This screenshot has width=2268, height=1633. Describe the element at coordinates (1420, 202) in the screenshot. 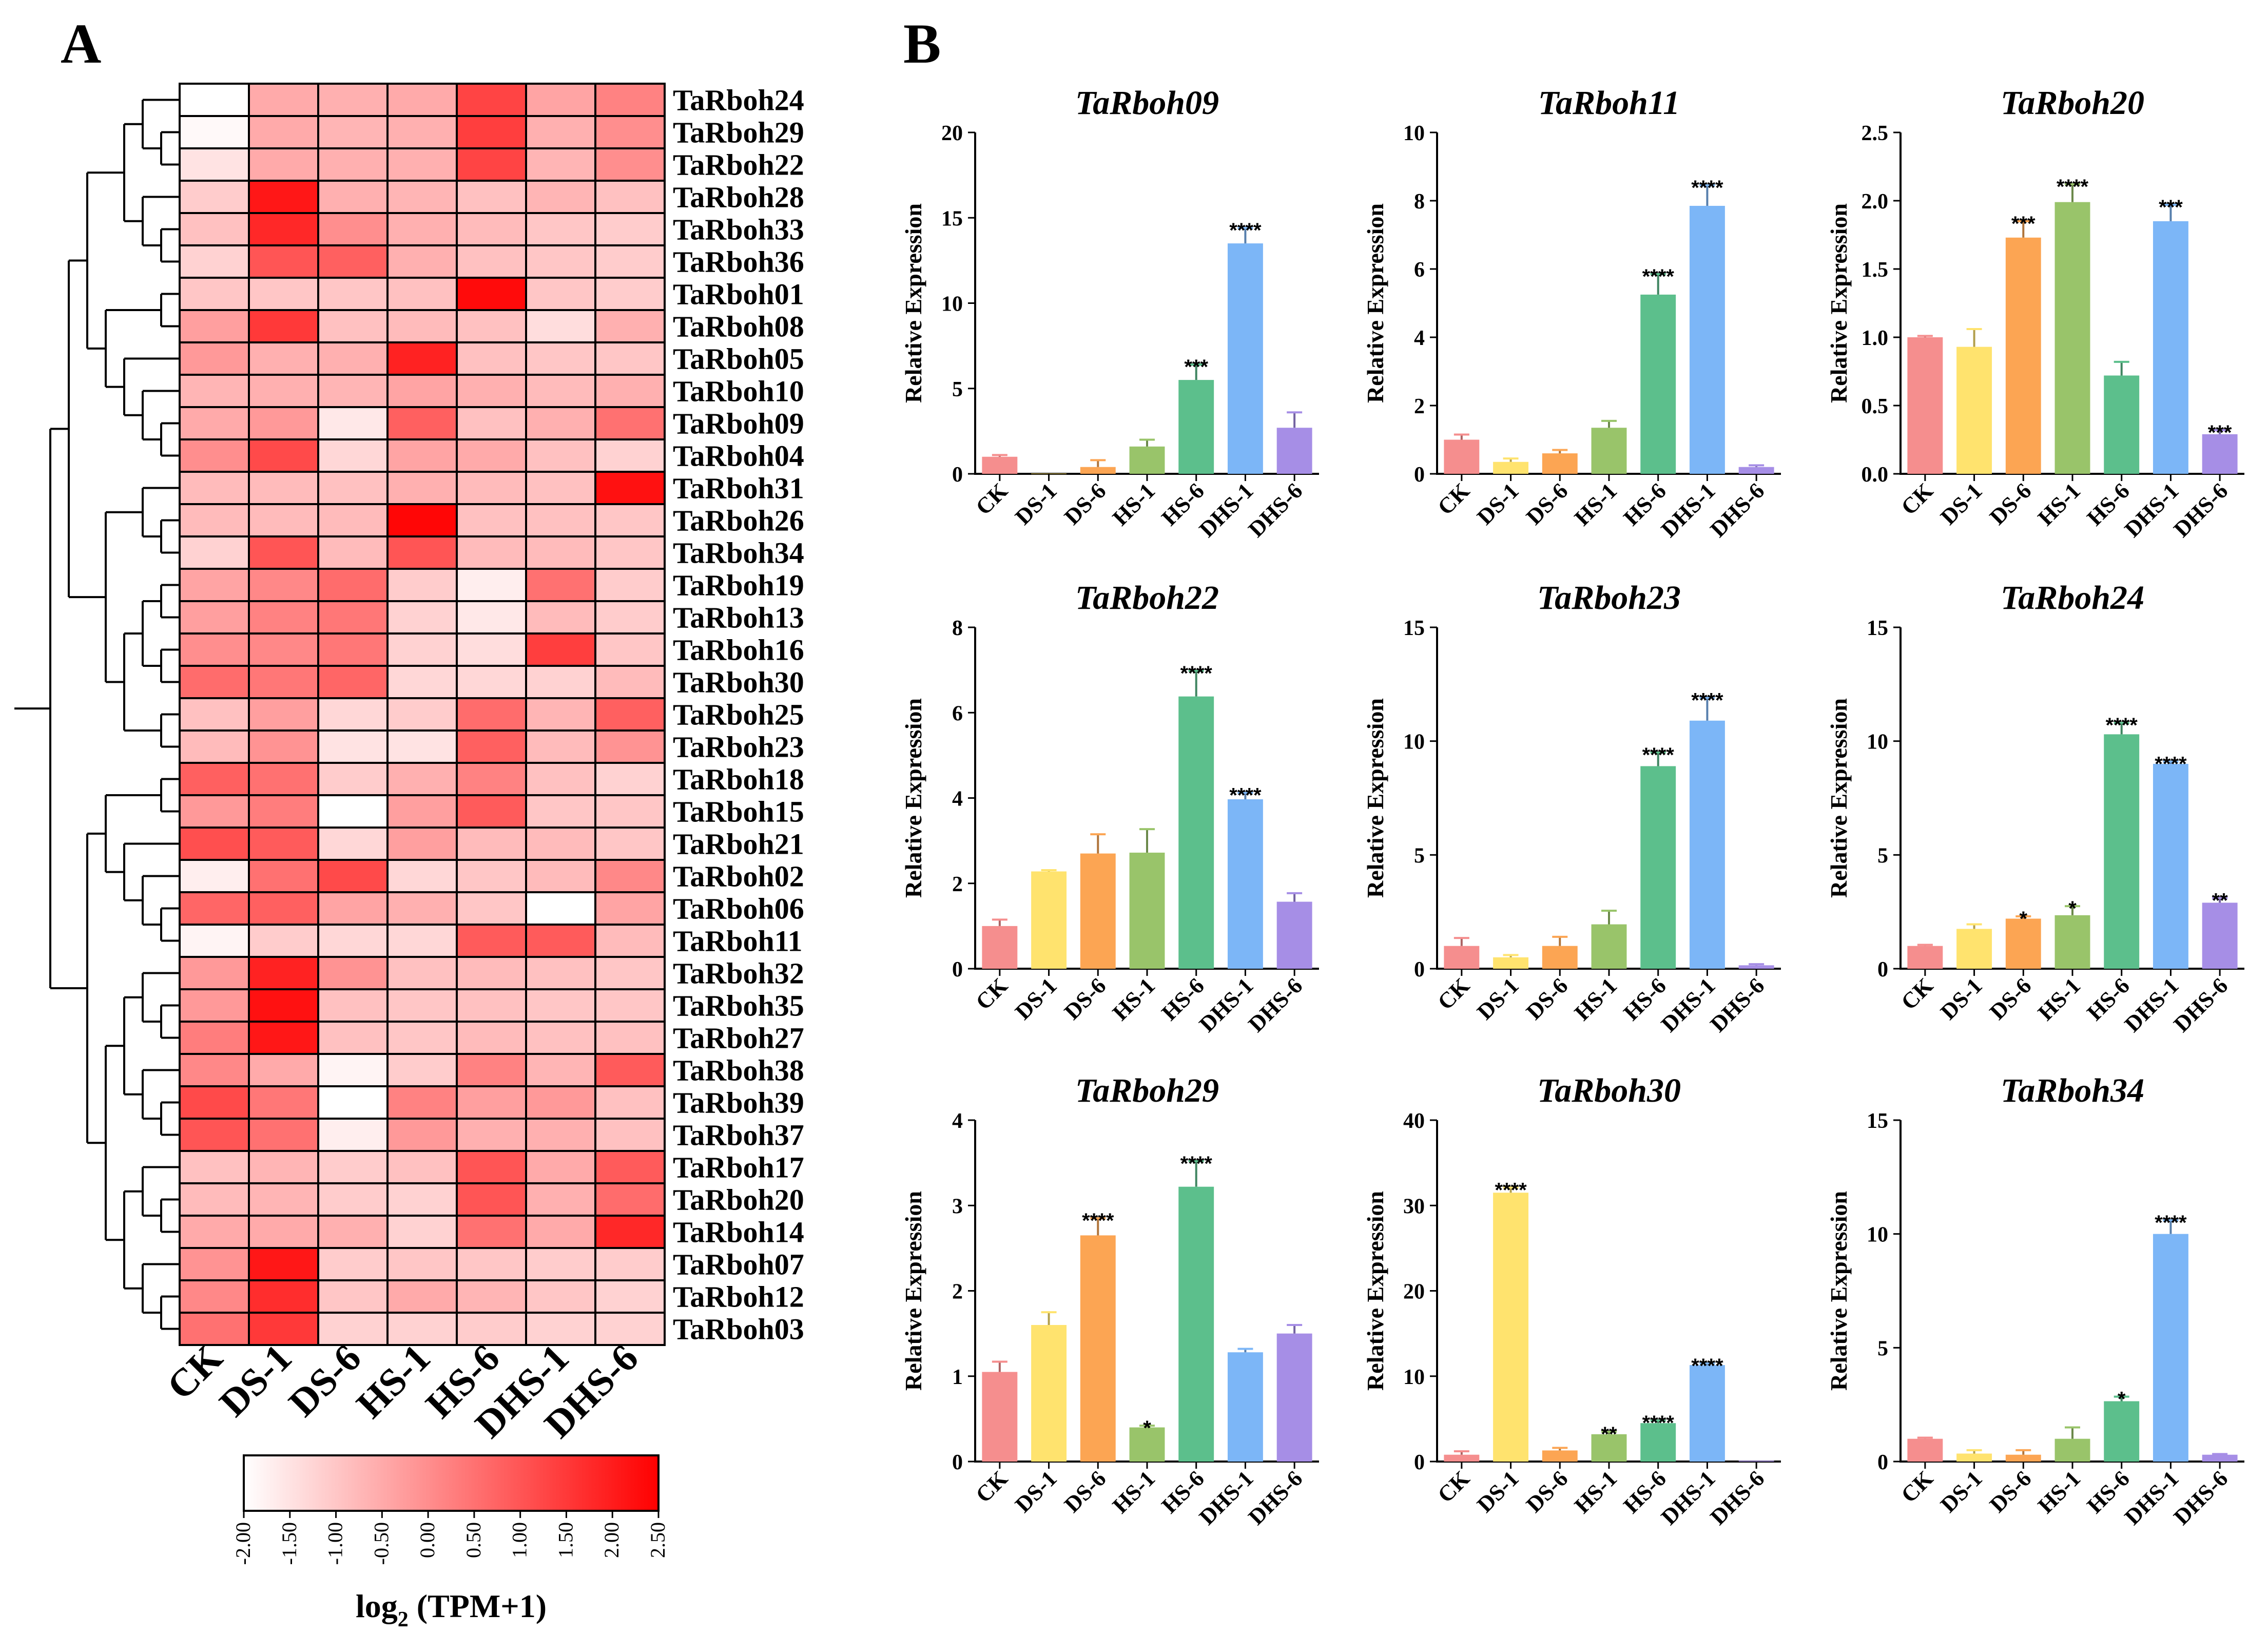

I see `y-tick-label: 8` at that location.